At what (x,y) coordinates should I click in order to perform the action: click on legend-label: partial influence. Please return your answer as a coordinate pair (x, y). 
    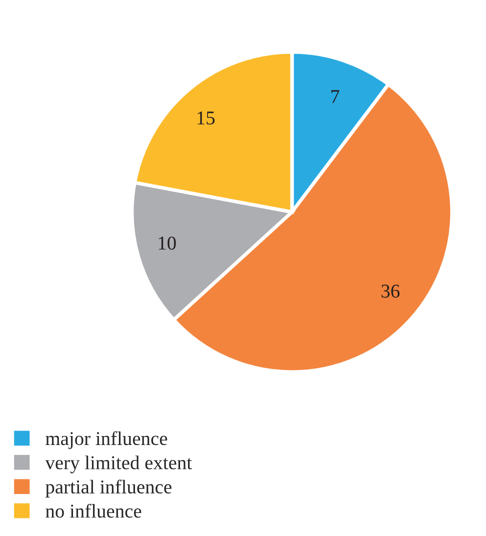
    Looking at the image, I should click on (109, 489).